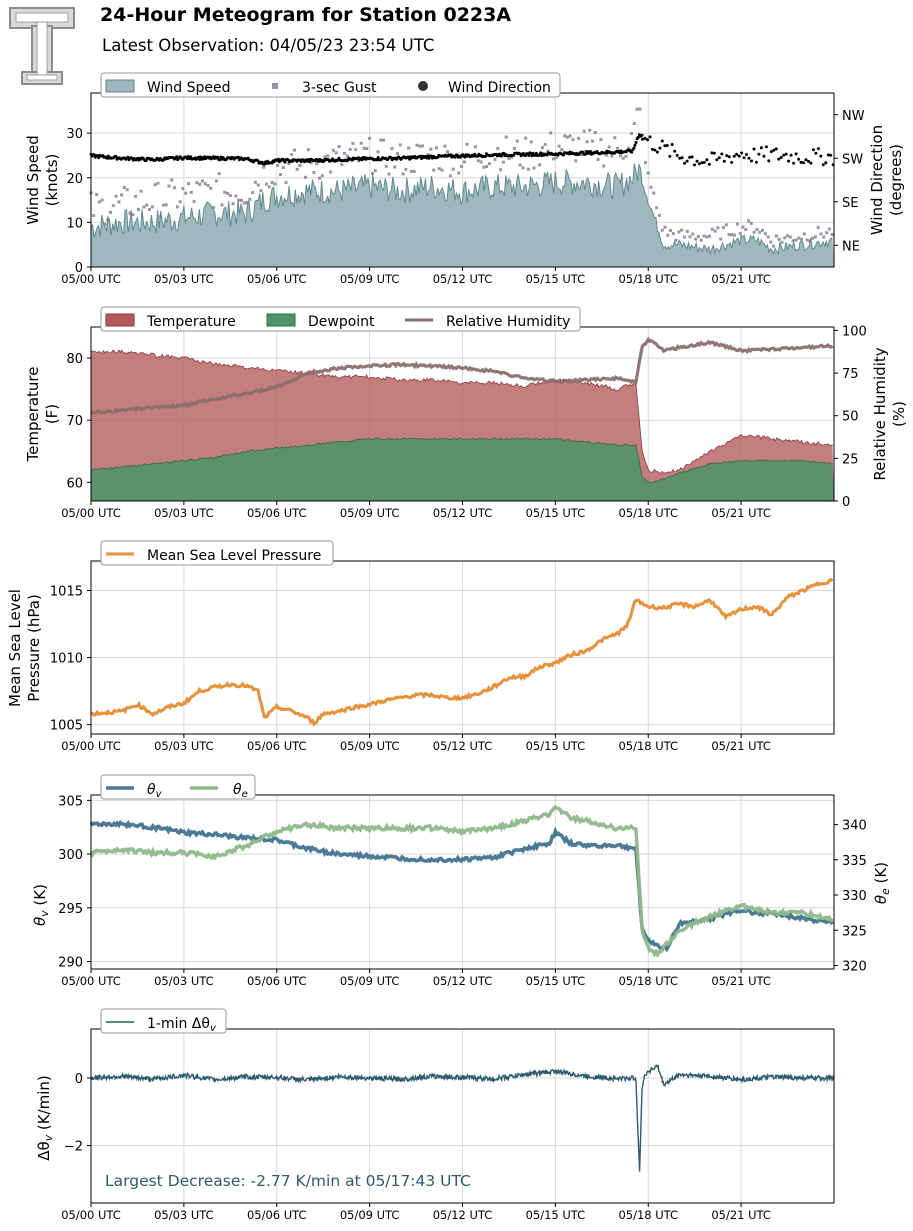 The width and height of the screenshot is (913, 1231). What do you see at coordinates (66, 726) in the screenshot?
I see `pressure-y-tick-label: 1005` at bounding box center [66, 726].